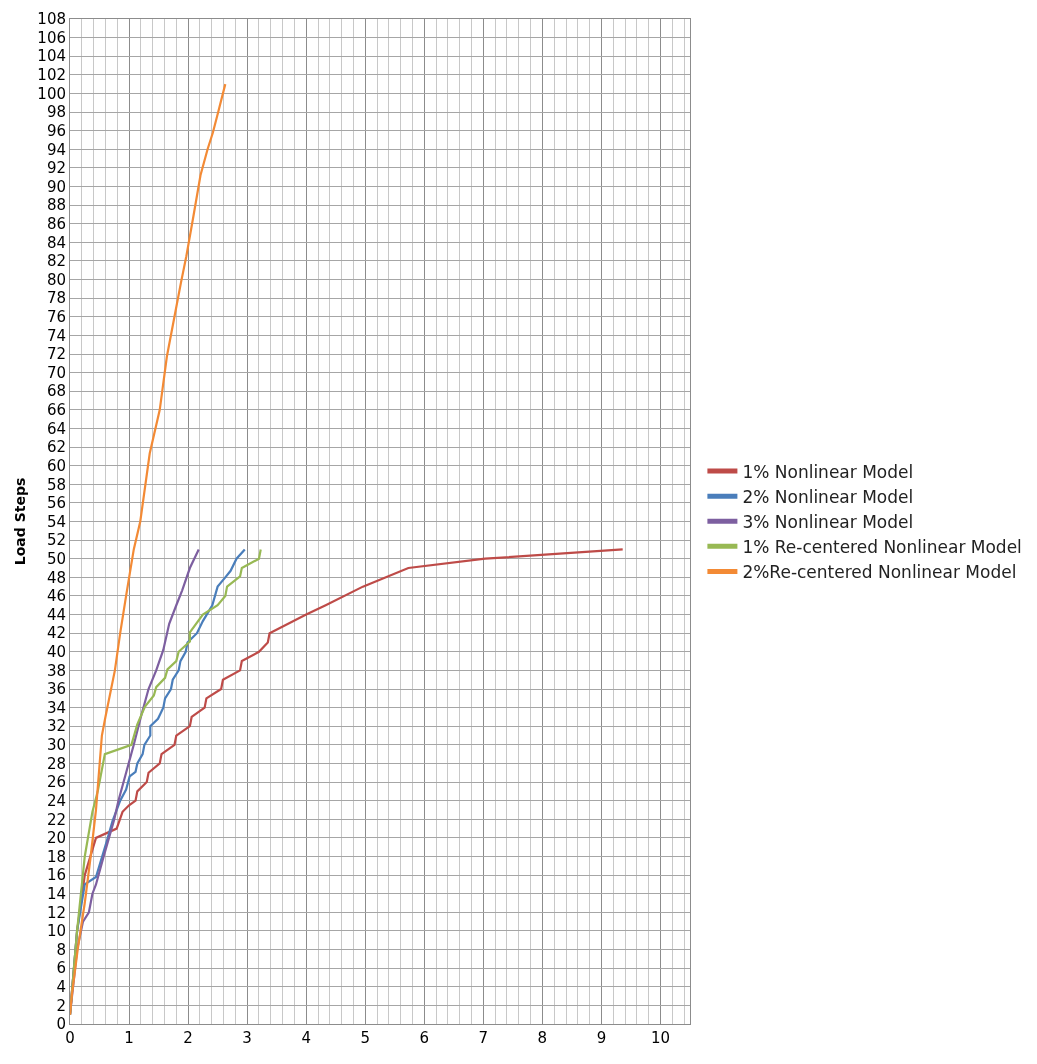 Image resolution: width=1037 pixels, height=1064 pixels. I want to click on y-tick-label: 98, so click(56, 112).